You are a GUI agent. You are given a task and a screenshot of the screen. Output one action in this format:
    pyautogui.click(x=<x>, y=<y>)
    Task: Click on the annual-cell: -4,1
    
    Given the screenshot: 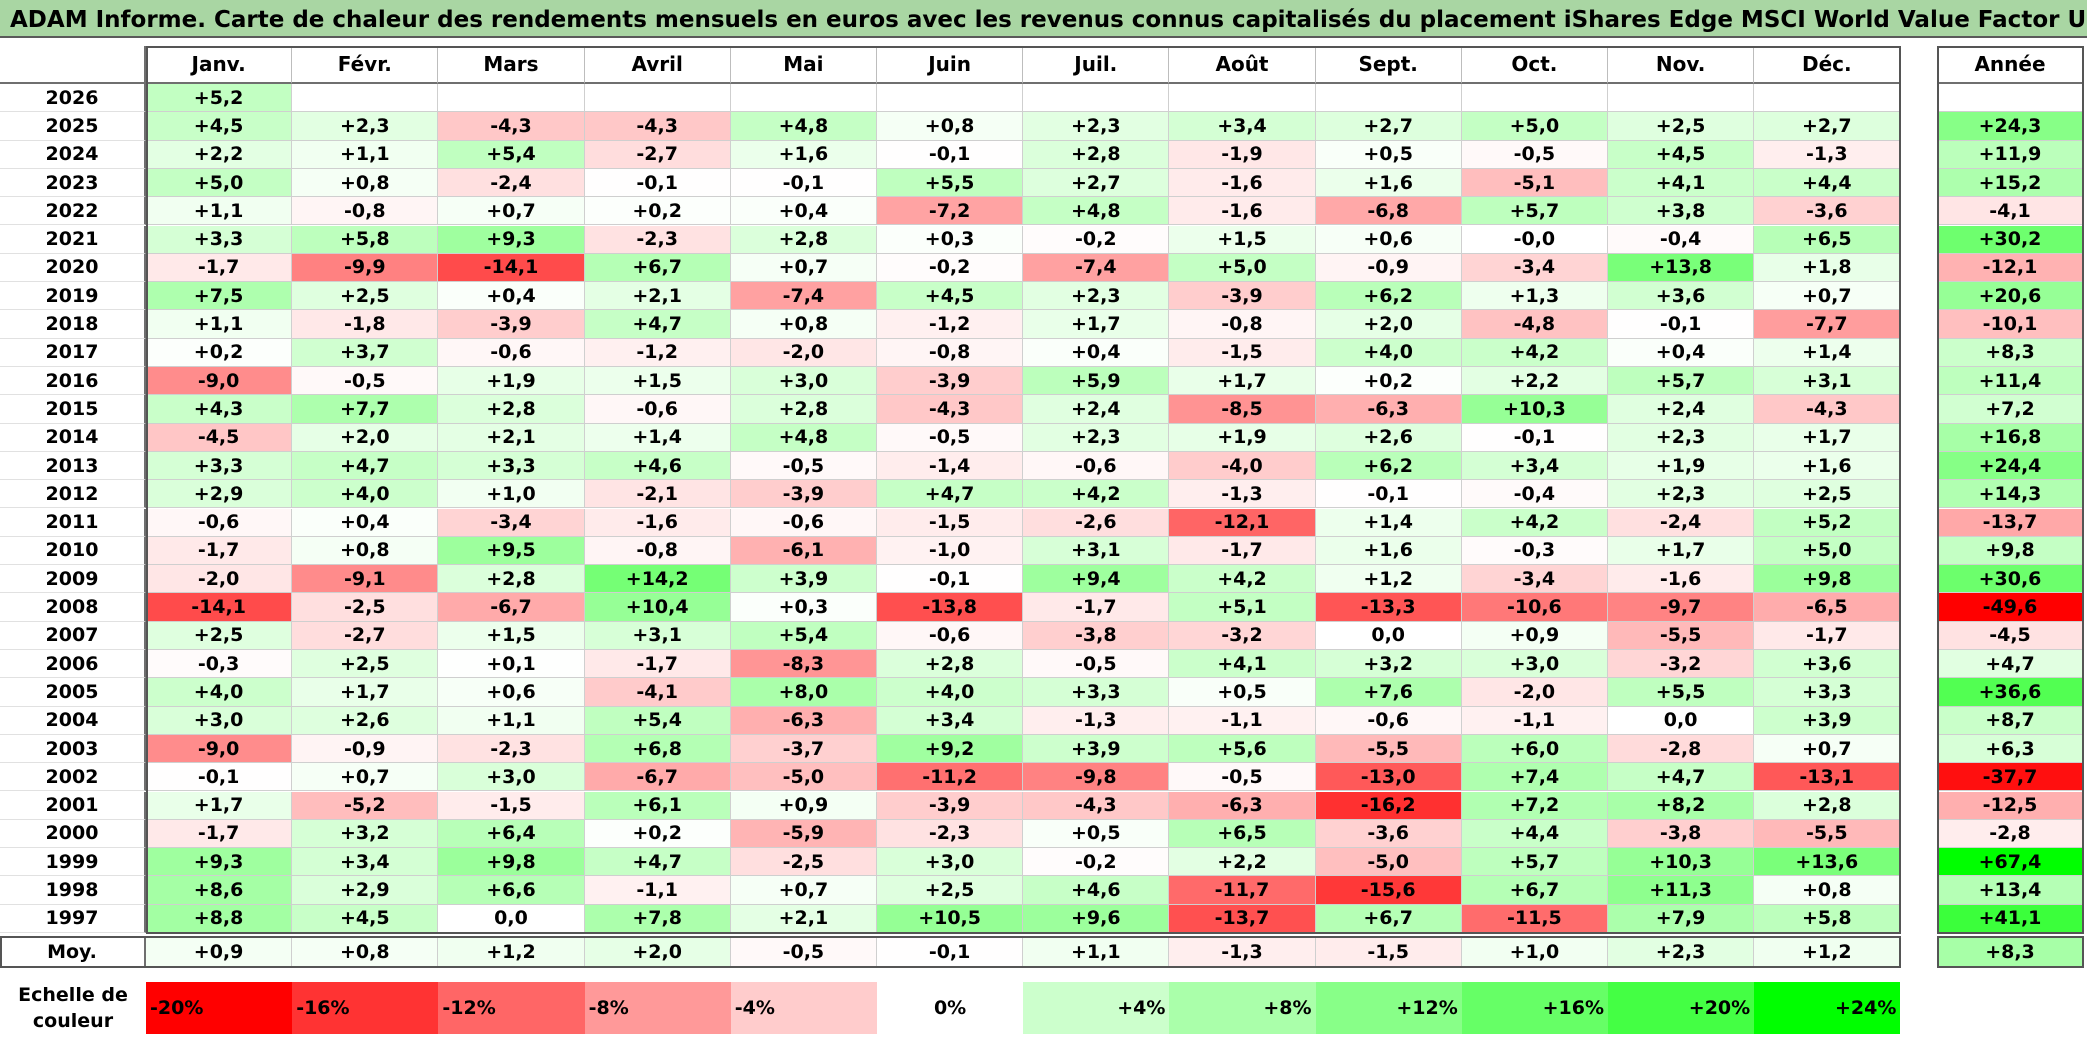 What is the action you would take?
    pyautogui.click(x=2010, y=211)
    